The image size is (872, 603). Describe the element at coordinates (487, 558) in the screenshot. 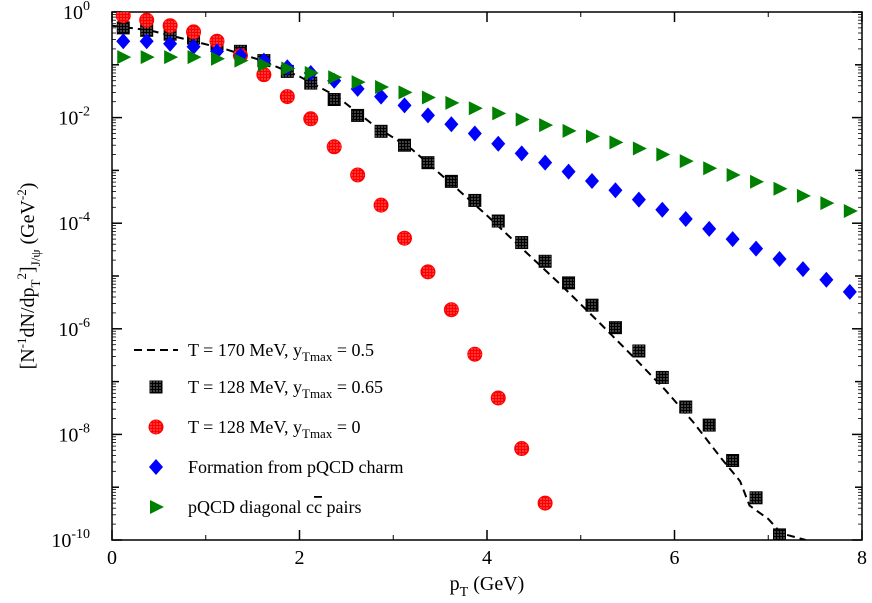

I see `x-tick-label: 4` at that location.